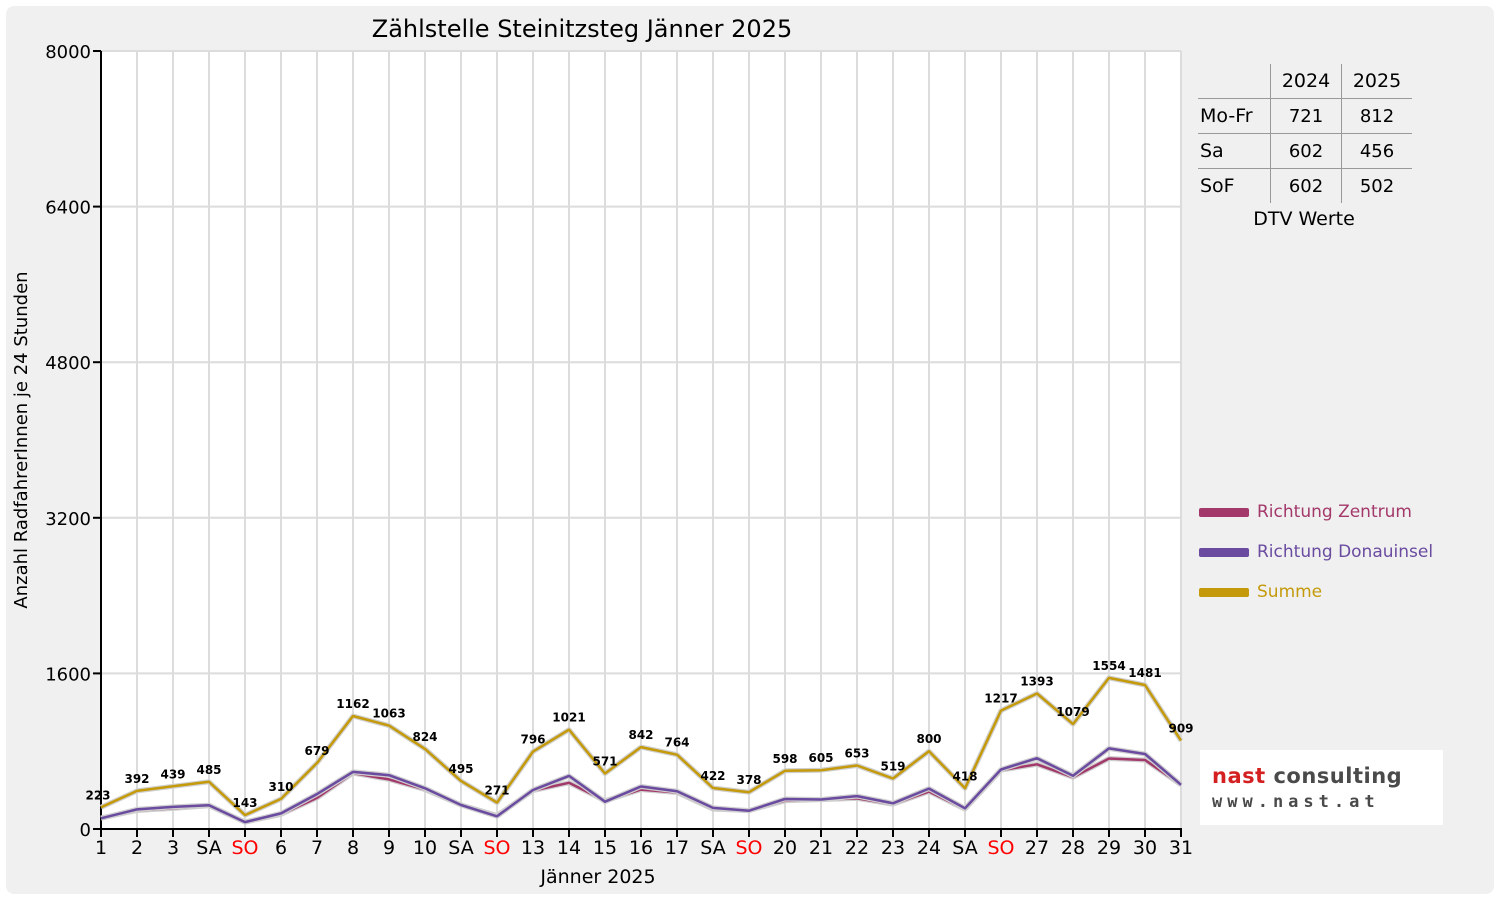 This screenshot has height=900, width=1500. I want to click on legend-item-donauinsel: Richtung Donauinsel, so click(1316, 552).